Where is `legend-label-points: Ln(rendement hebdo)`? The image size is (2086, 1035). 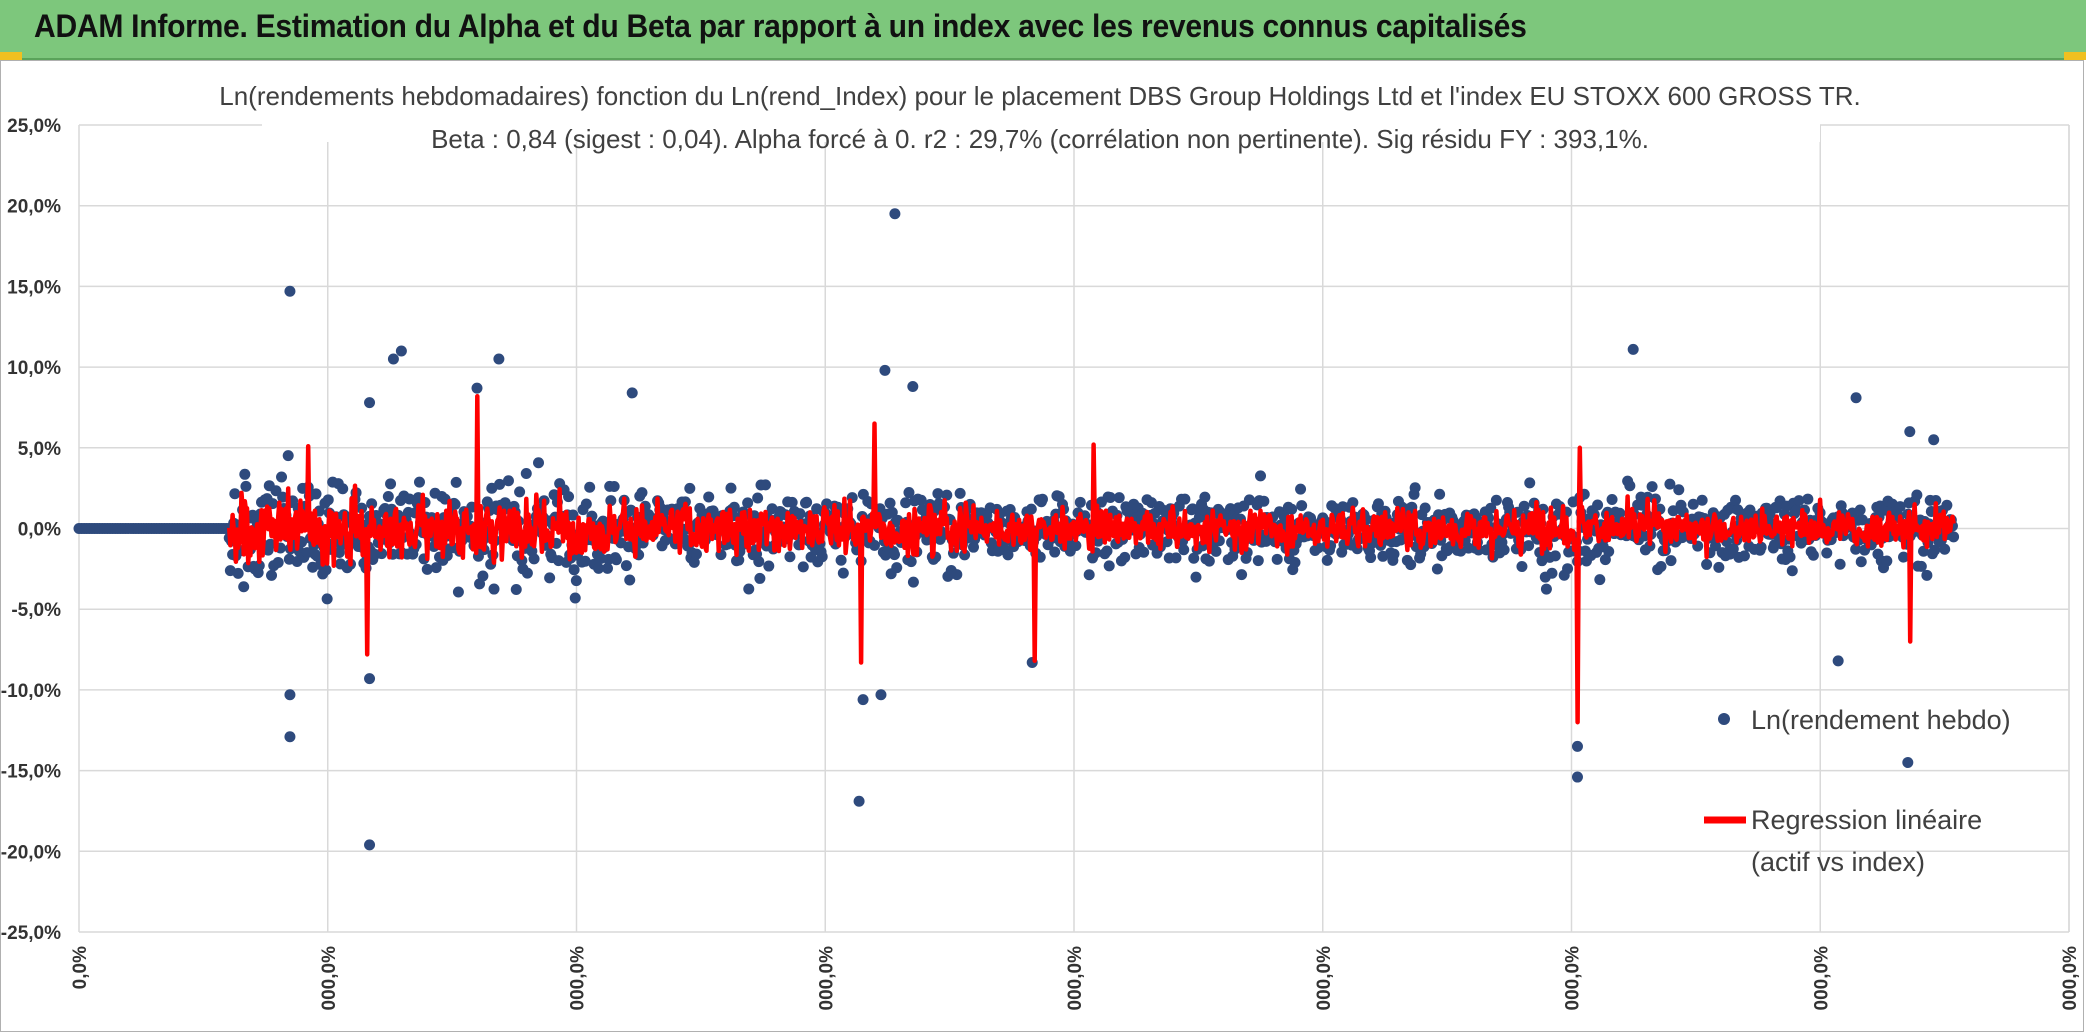
legend-label-points: Ln(rendement hebdo) is located at coordinates (1881, 720).